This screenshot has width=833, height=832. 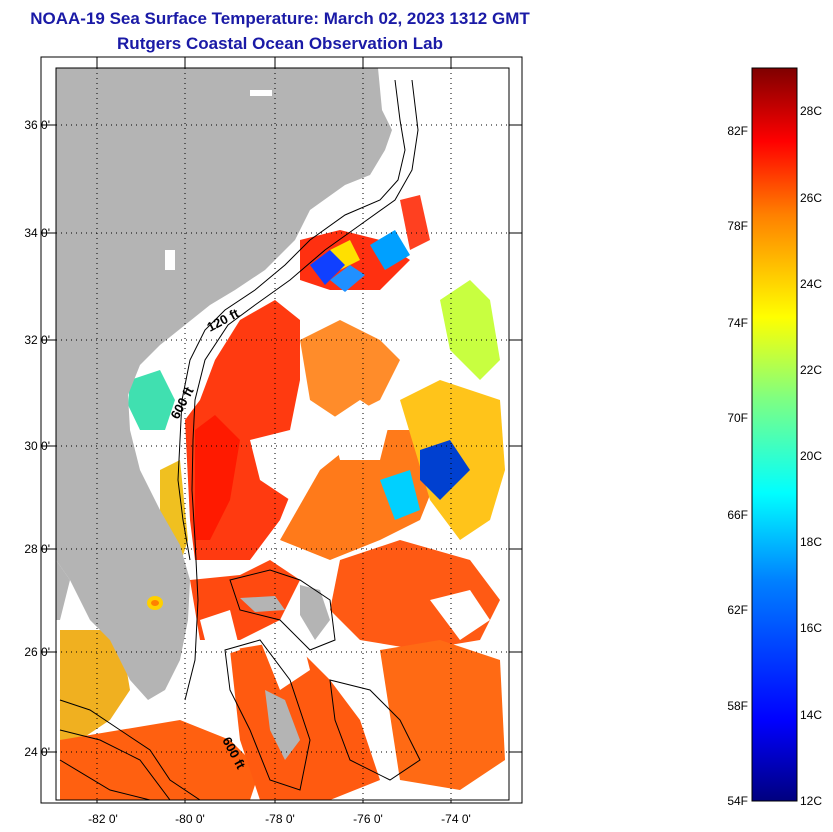 I want to click on colorbar-f-label: 82F, so click(x=737, y=131).